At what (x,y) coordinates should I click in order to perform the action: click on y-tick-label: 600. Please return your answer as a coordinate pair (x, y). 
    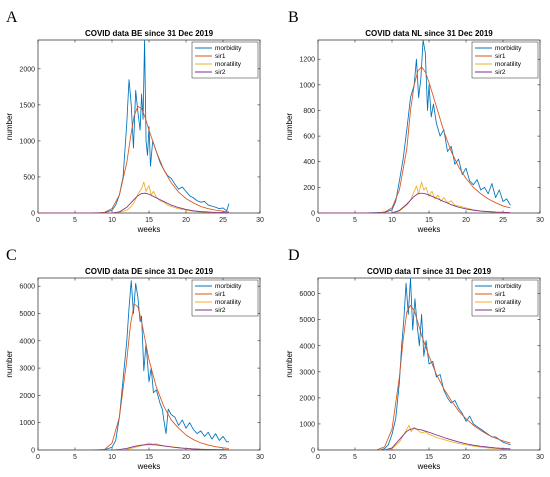
    Looking at the image, I should click on (309, 137).